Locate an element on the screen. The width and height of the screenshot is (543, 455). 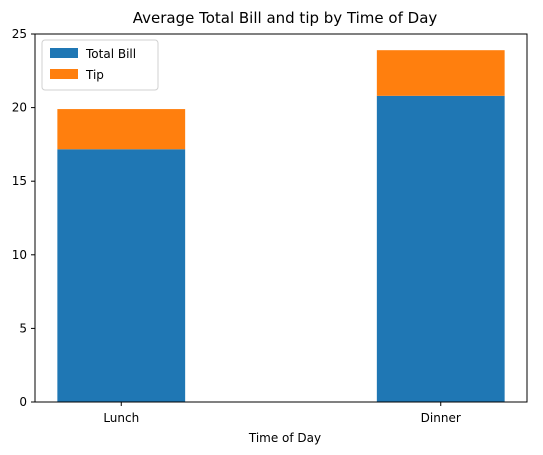
legend-label-tip: Tip is located at coordinates (94, 75).